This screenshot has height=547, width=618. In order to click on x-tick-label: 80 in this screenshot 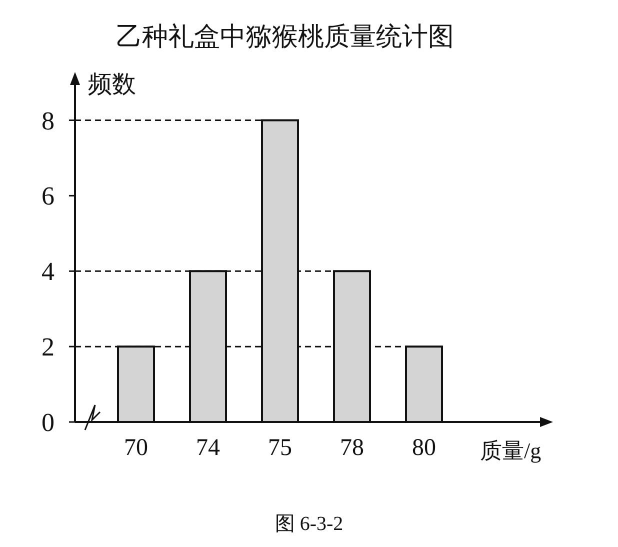, I will do `click(424, 448)`.